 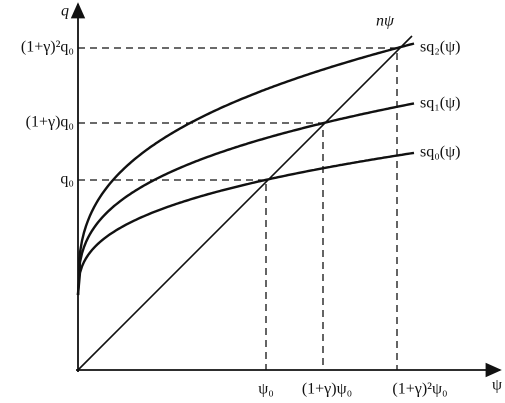 I want to click on y-tick-label: (1+γ)q₀, so click(x=50, y=122).